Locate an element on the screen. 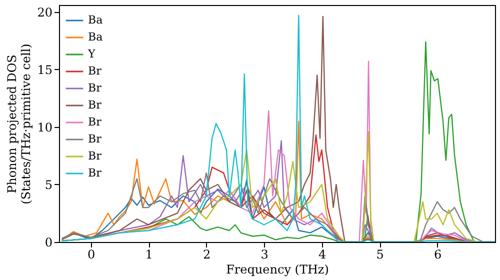 This screenshot has height=280, width=500. y-axis-title: Phonon projected DOS (States/THz·primitive cell) is located at coordinates (19, 124).